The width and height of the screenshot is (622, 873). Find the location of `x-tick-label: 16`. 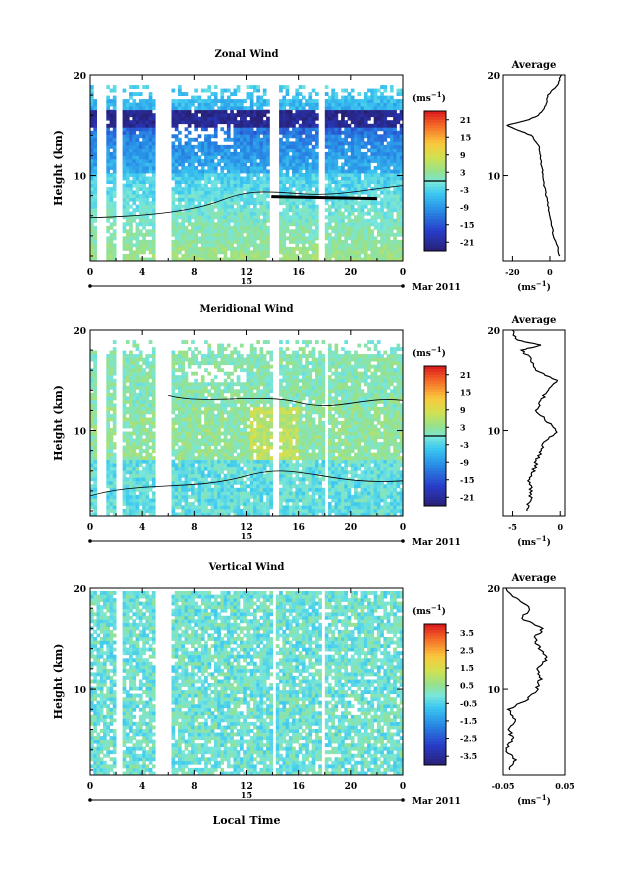

x-tick-label: 16 is located at coordinates (298, 273).